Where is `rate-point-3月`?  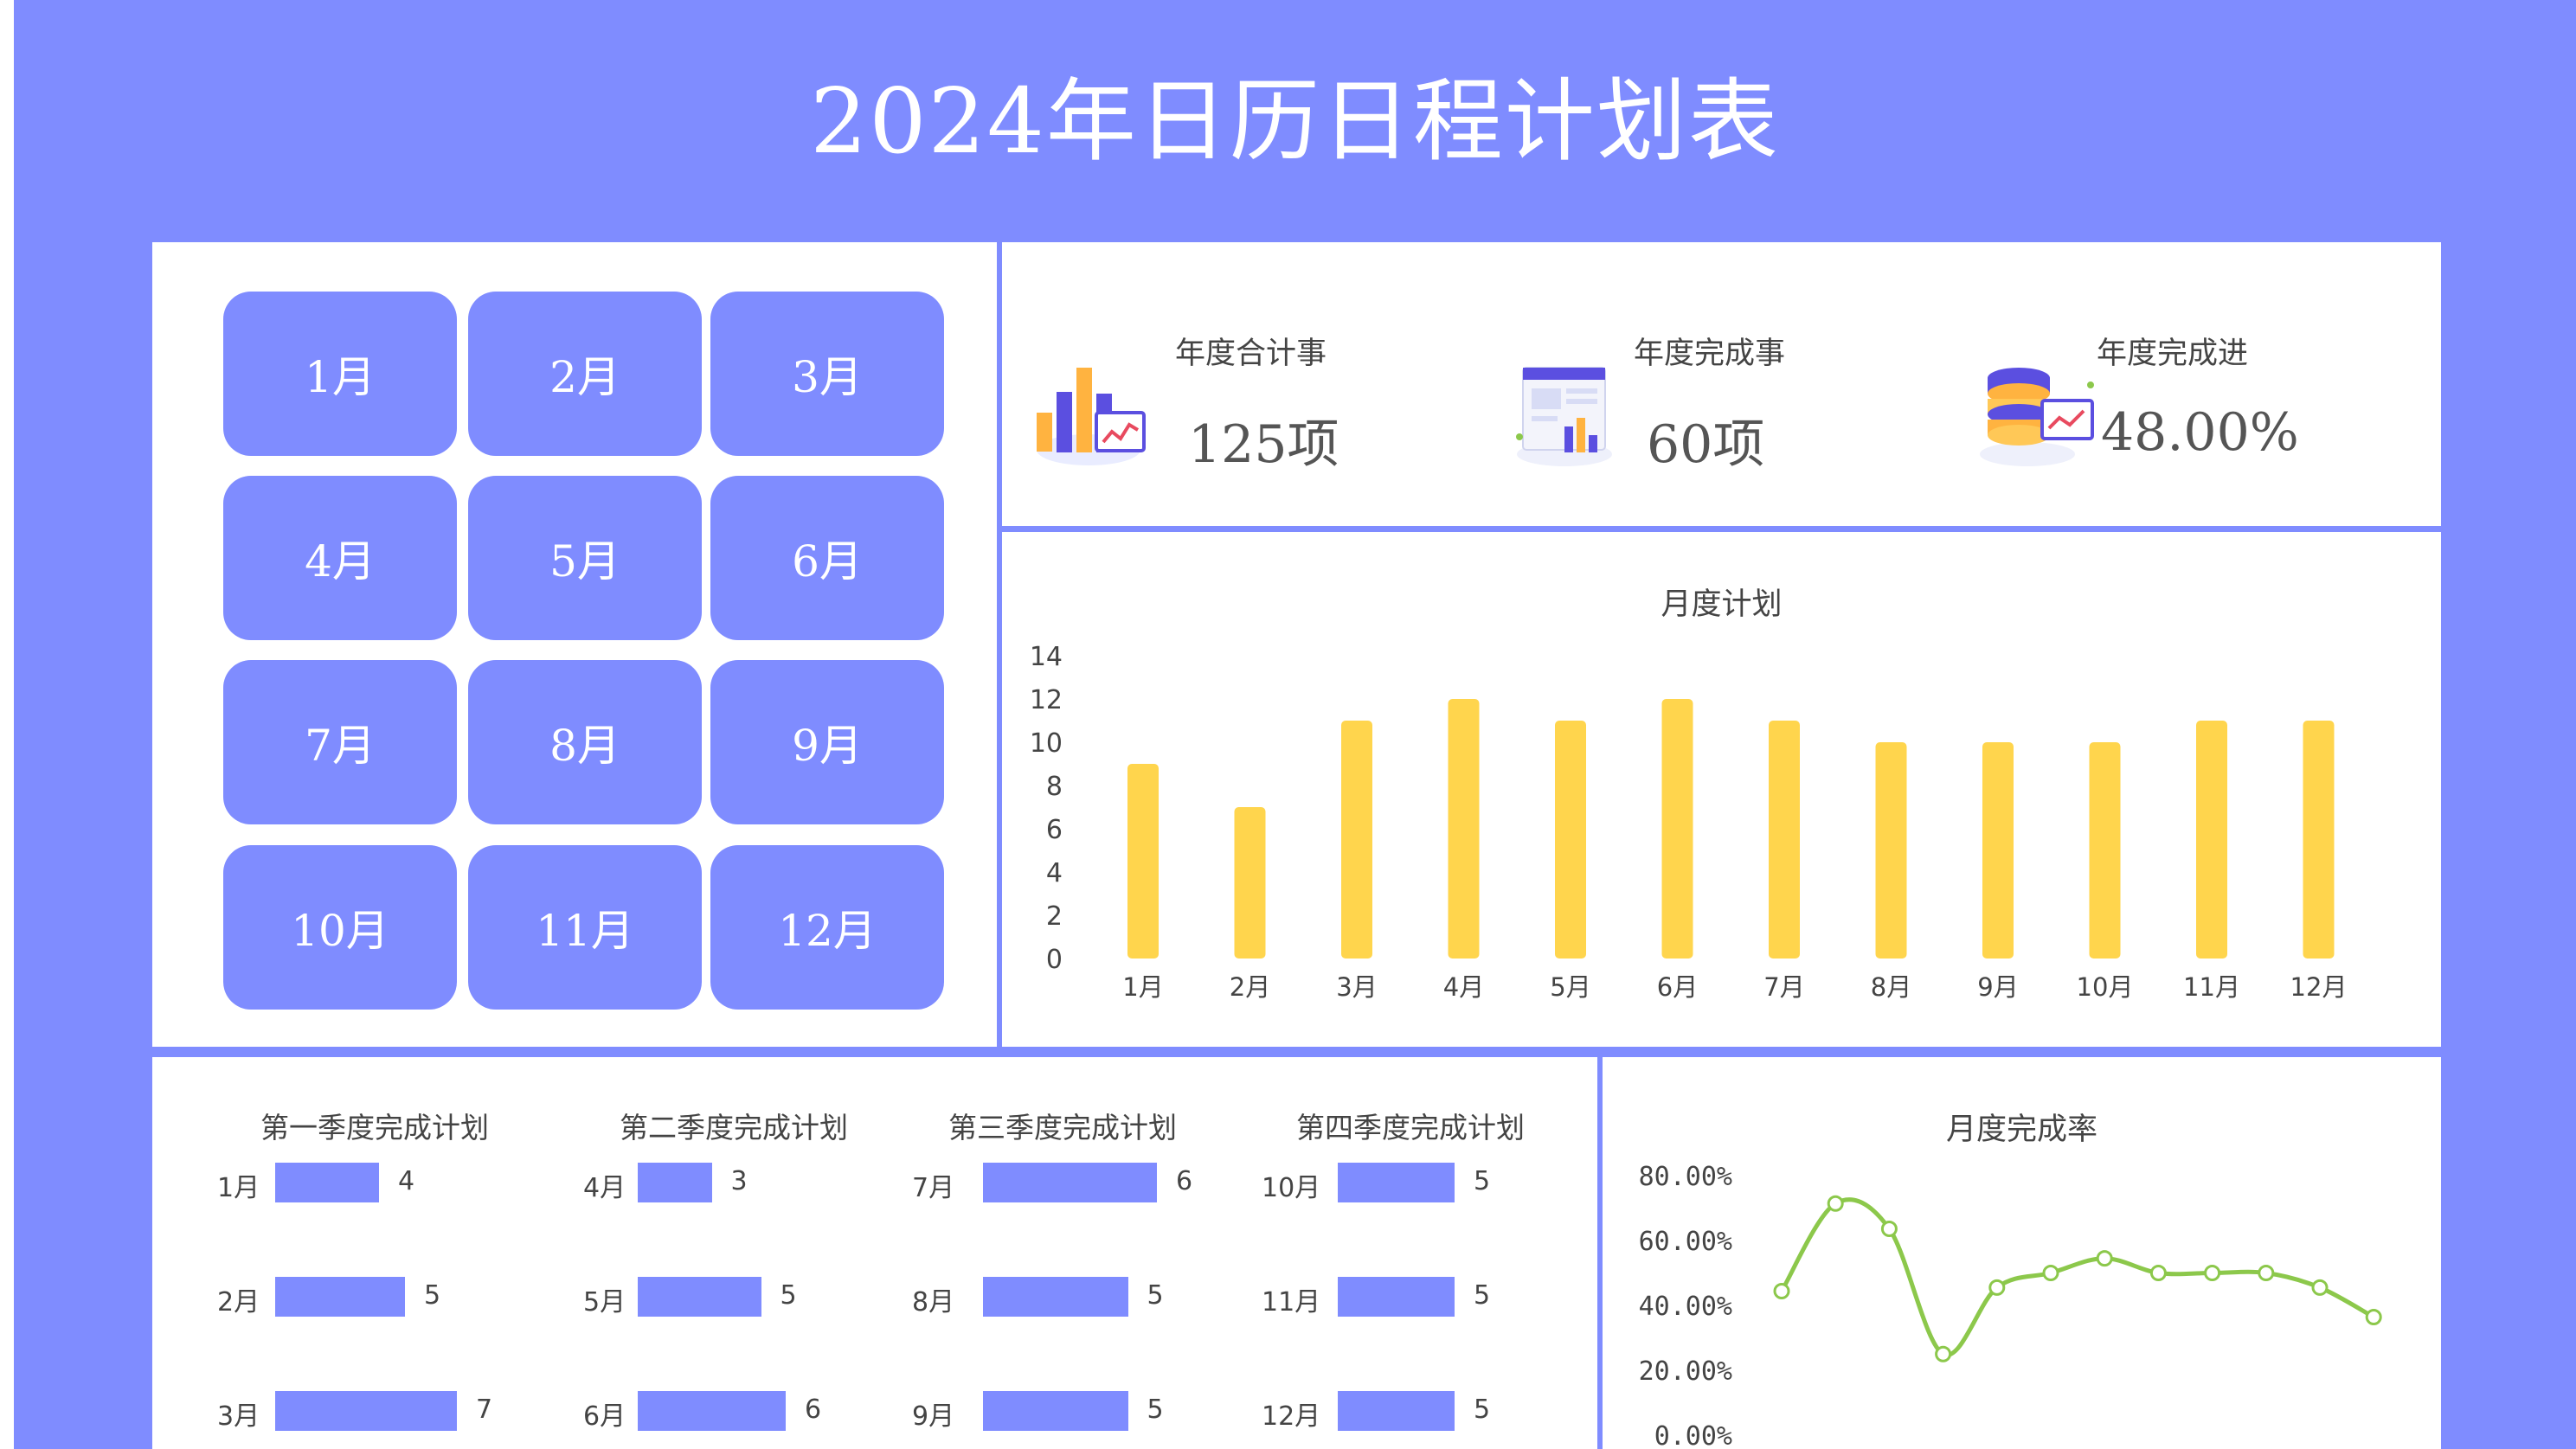 rate-point-3月 is located at coordinates (1889, 1229).